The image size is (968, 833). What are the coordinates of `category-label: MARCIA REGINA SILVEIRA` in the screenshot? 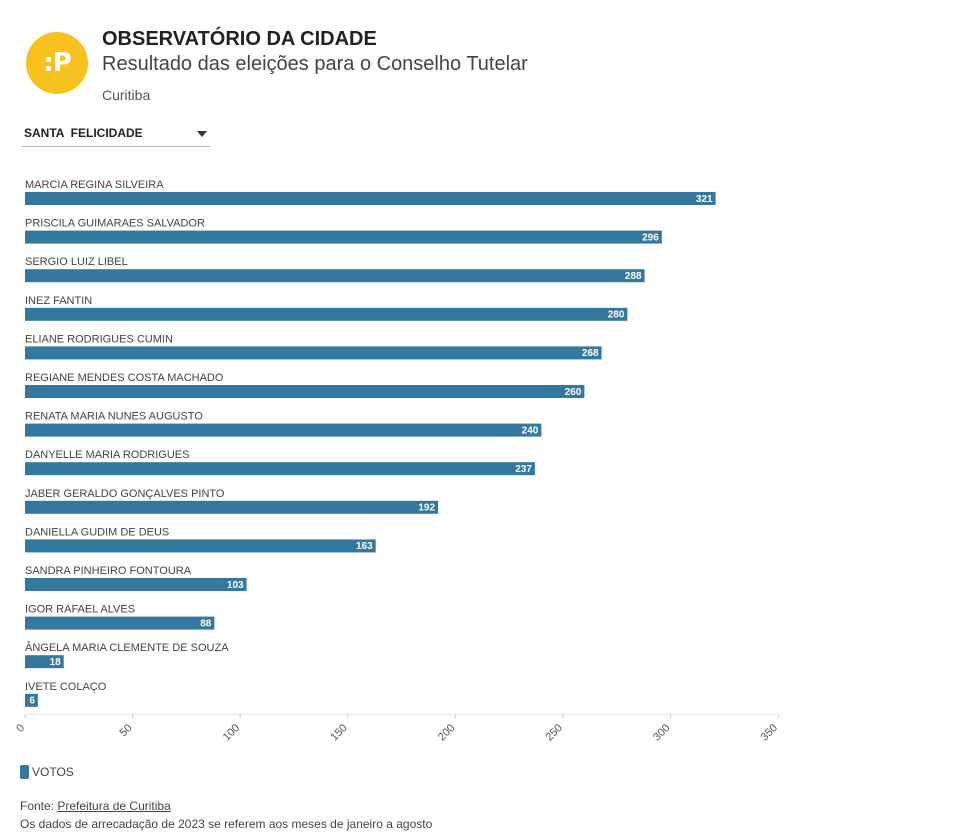 It's located at (94, 185).